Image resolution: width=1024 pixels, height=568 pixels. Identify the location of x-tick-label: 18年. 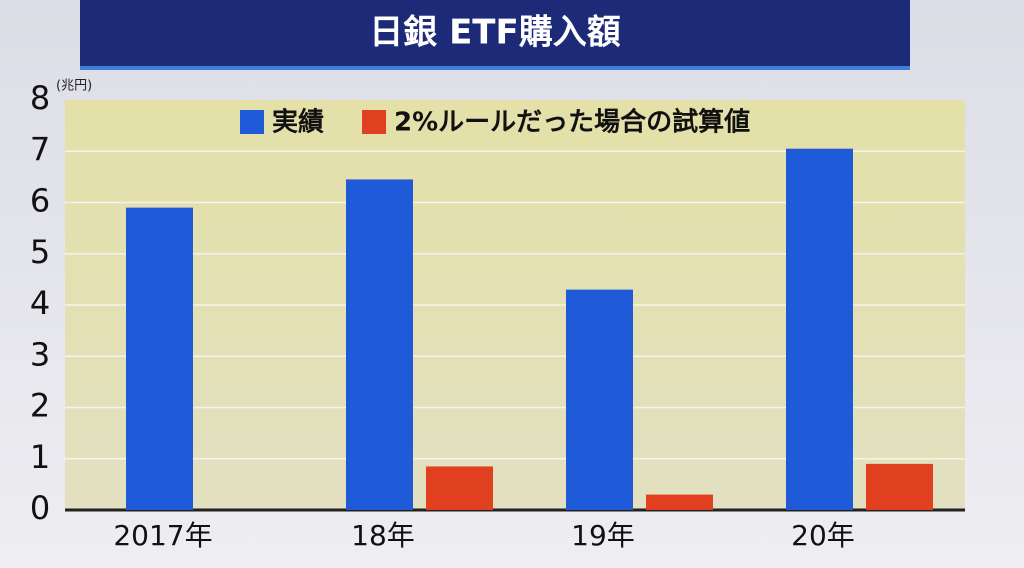
(383, 535).